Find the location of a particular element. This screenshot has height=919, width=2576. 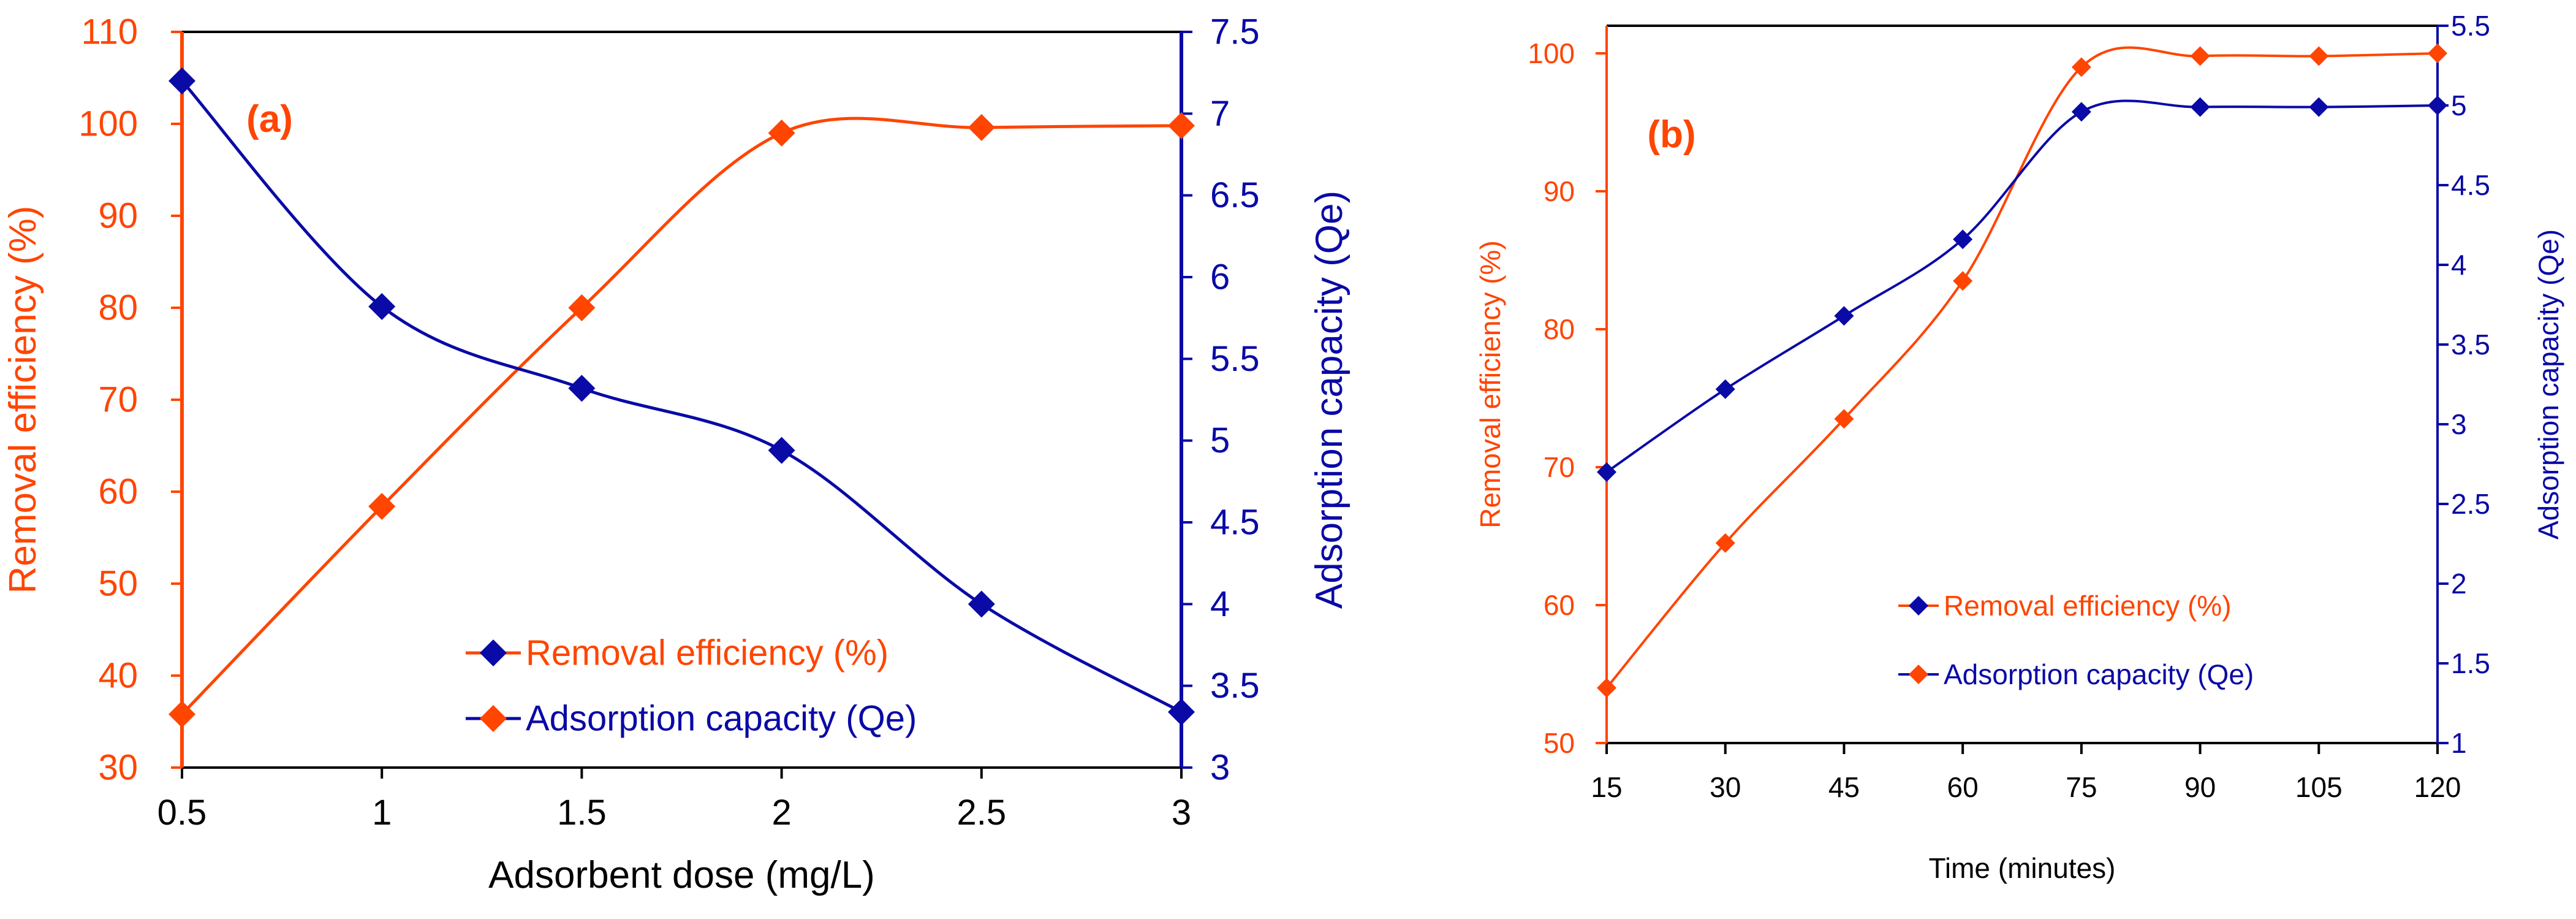

x-axis-title: Time (minutes) is located at coordinates (2022, 868).